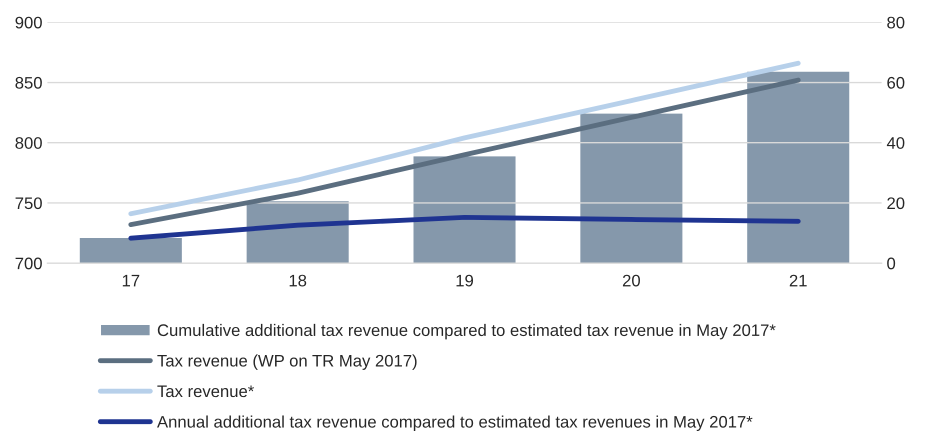  What do you see at coordinates (28, 143) in the screenshot?
I see `y-tick-label: 800` at bounding box center [28, 143].